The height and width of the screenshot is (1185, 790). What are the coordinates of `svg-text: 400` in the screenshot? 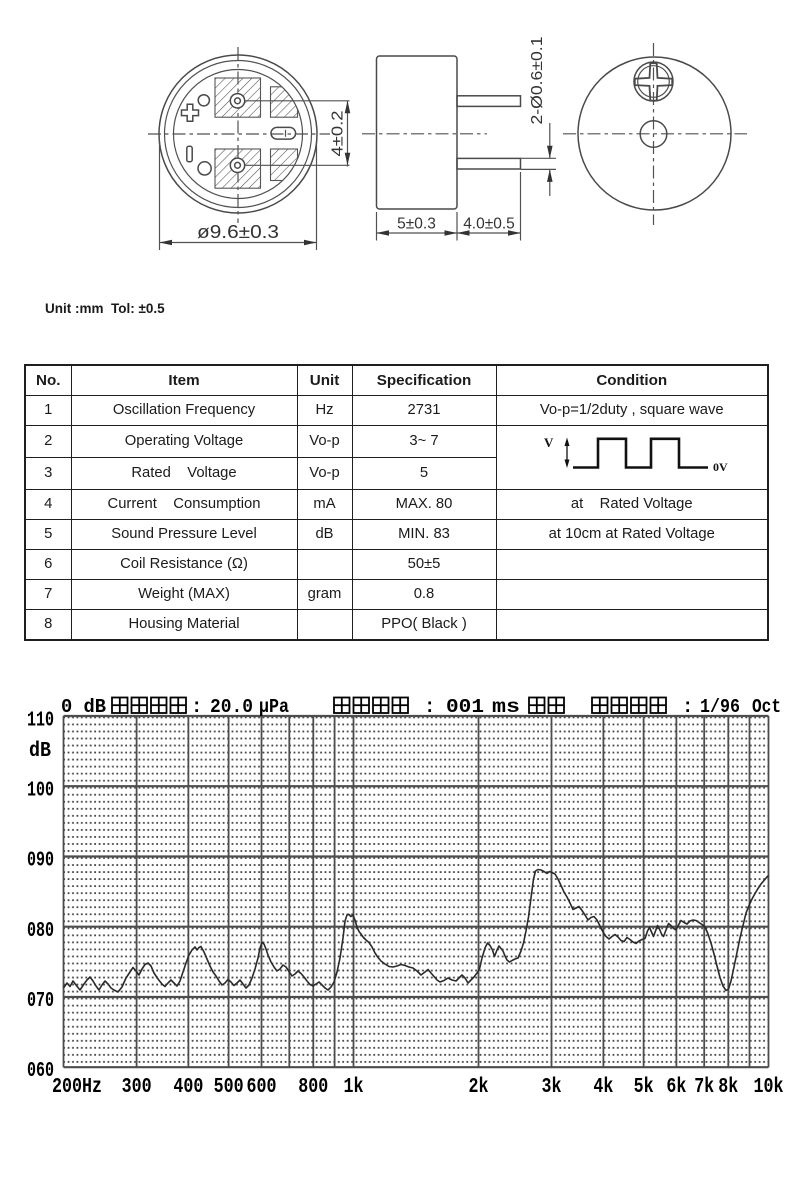 It's located at (188, 1087).